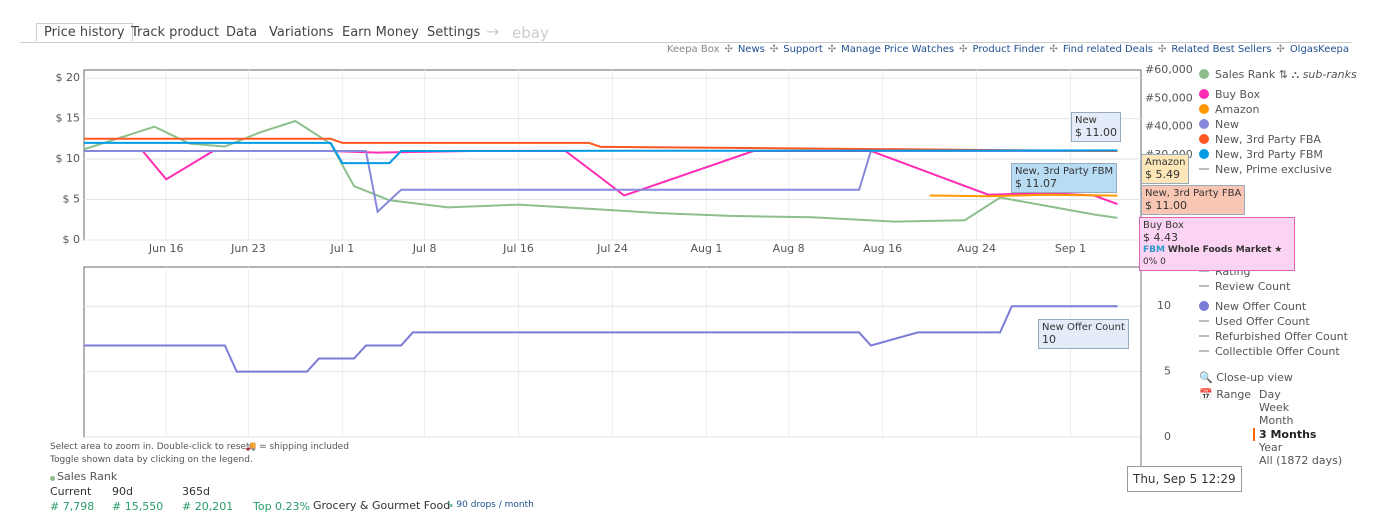 The image size is (1395, 517). What do you see at coordinates (794, 49) in the screenshot?
I see `link: Support` at bounding box center [794, 49].